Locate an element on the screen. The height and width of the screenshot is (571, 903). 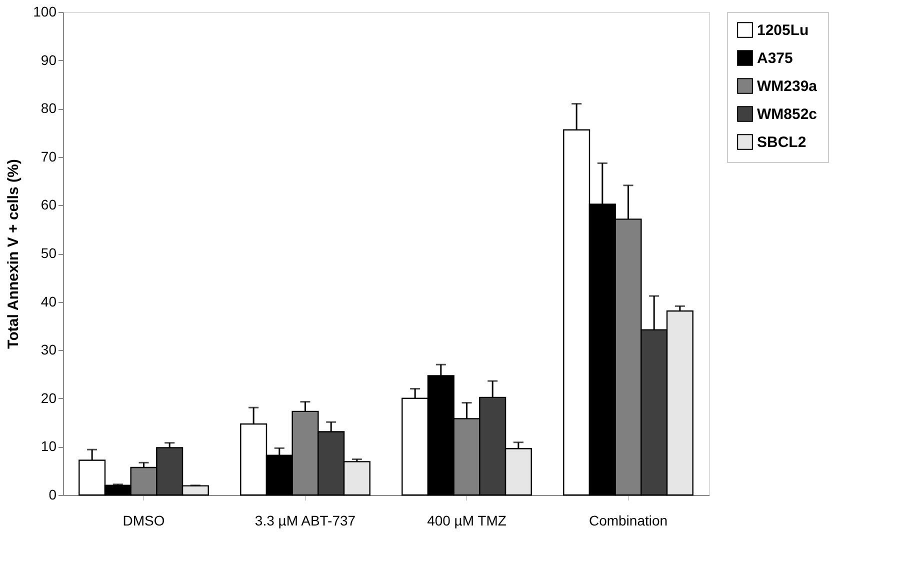
y-tick-label: 30 is located at coordinates (48, 350).